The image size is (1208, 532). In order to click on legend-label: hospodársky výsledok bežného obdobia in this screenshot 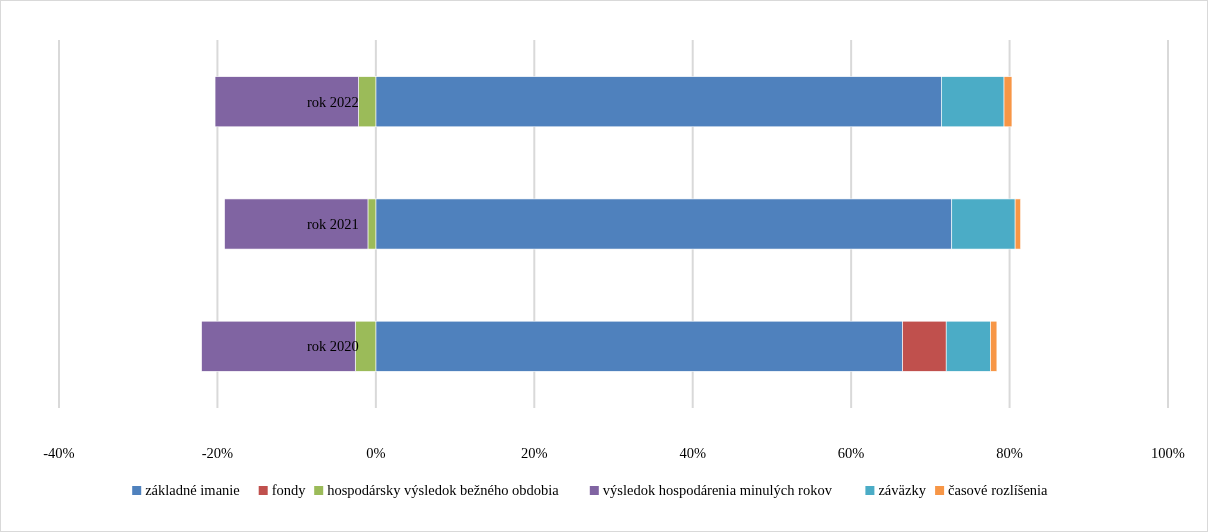, I will do `click(443, 490)`.